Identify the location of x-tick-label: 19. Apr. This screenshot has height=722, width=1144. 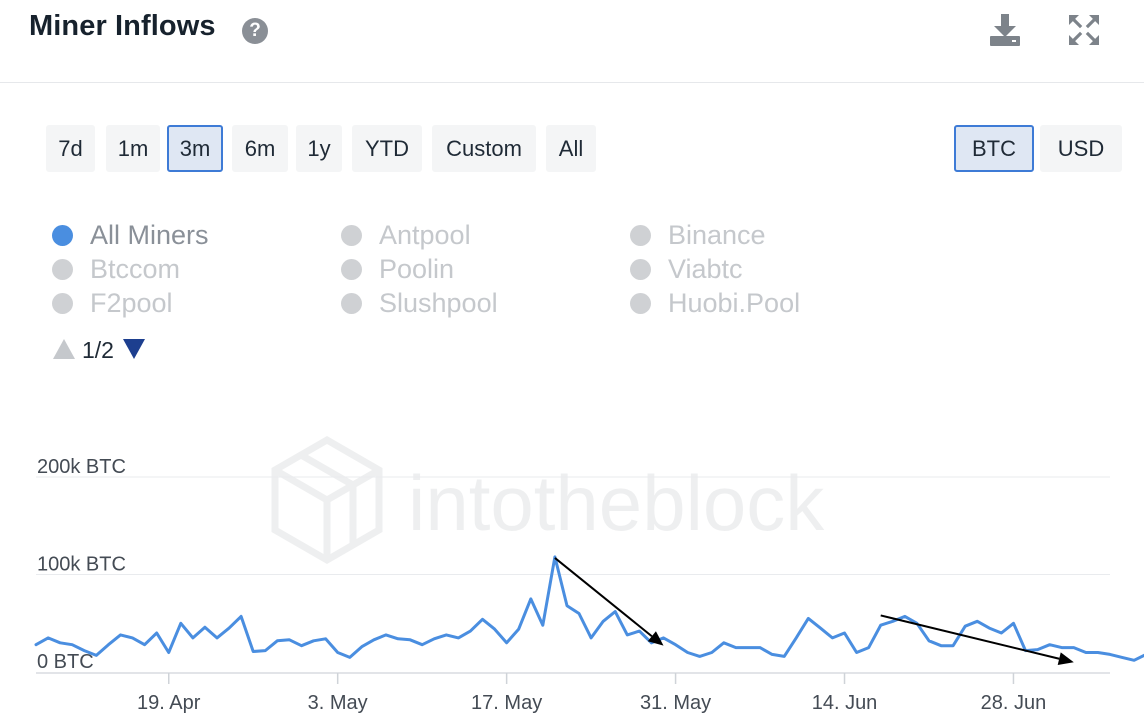
(169, 703).